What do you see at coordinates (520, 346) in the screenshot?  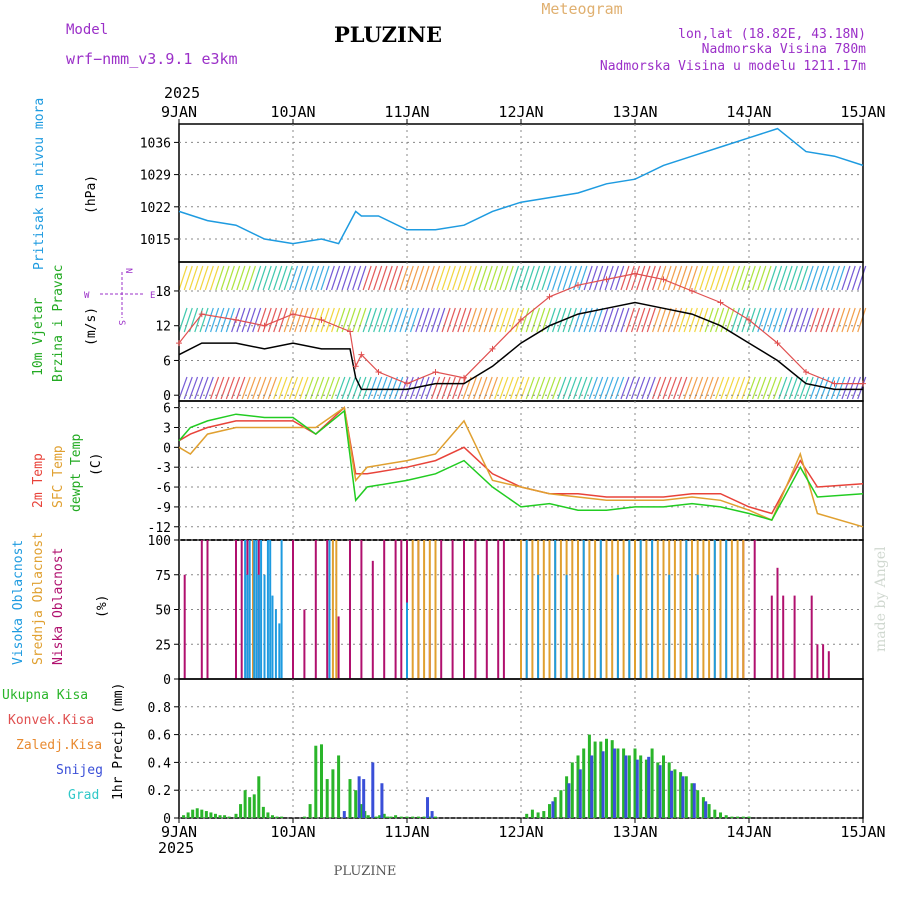 I see `wind-series-wind-speed` at bounding box center [520, 346].